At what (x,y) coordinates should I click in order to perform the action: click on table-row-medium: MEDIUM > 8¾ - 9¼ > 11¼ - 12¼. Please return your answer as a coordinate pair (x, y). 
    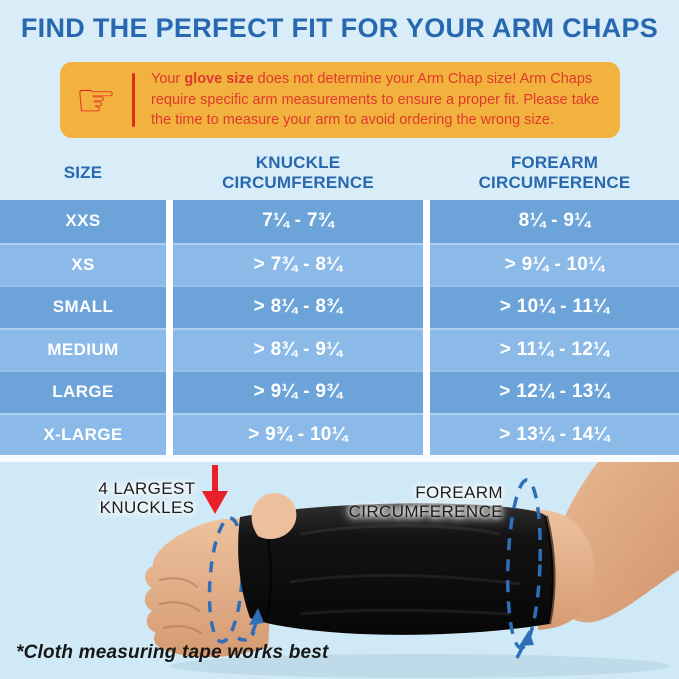
    Looking at the image, I should click on (339, 348).